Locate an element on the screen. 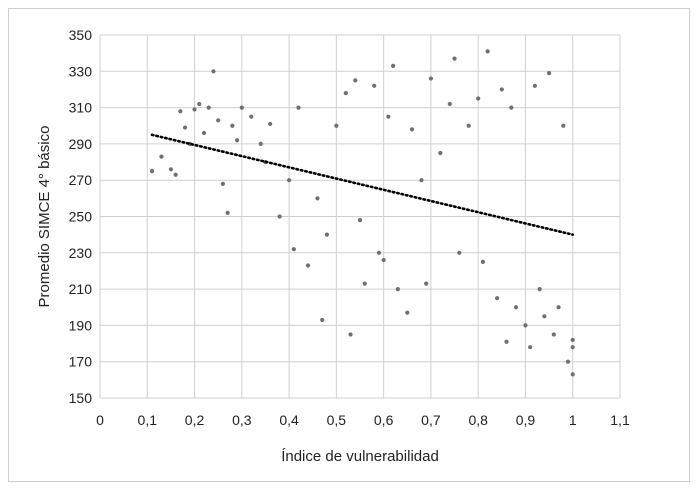  x-tick-label: 0,2 is located at coordinates (195, 420).